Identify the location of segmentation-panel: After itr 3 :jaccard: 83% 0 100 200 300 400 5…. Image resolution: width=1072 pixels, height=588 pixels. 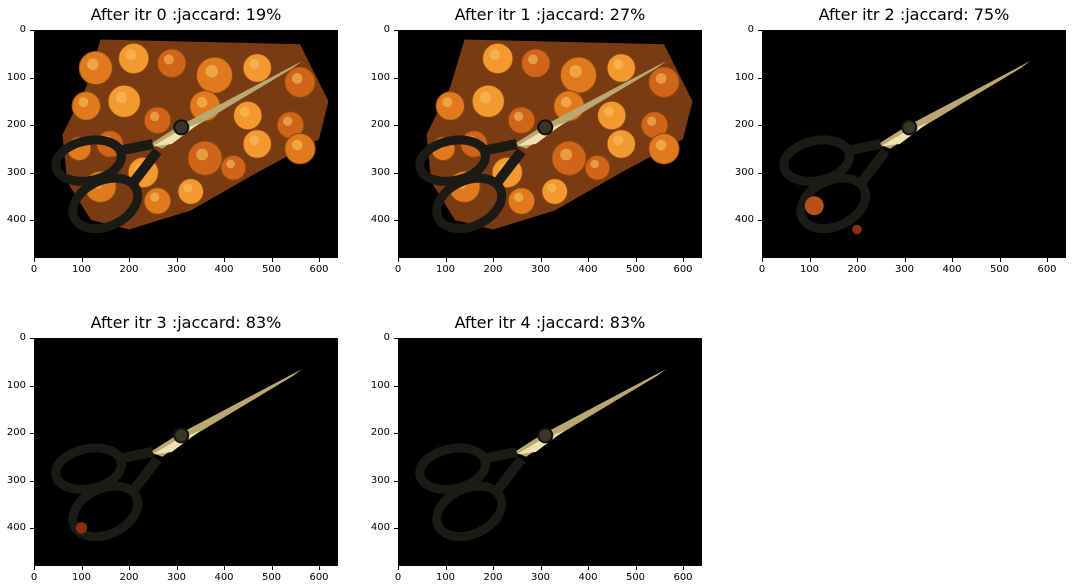
(172, 449).